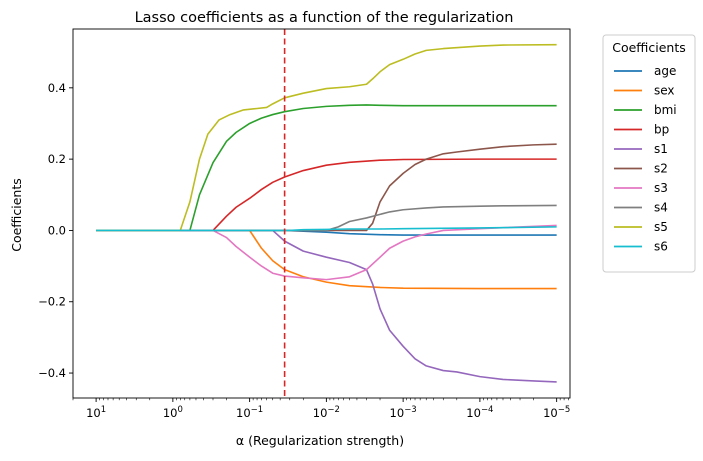 This screenshot has width=703, height=461. Describe the element at coordinates (403, 412) in the screenshot. I see `x-tick-label: 10⁻³` at that location.